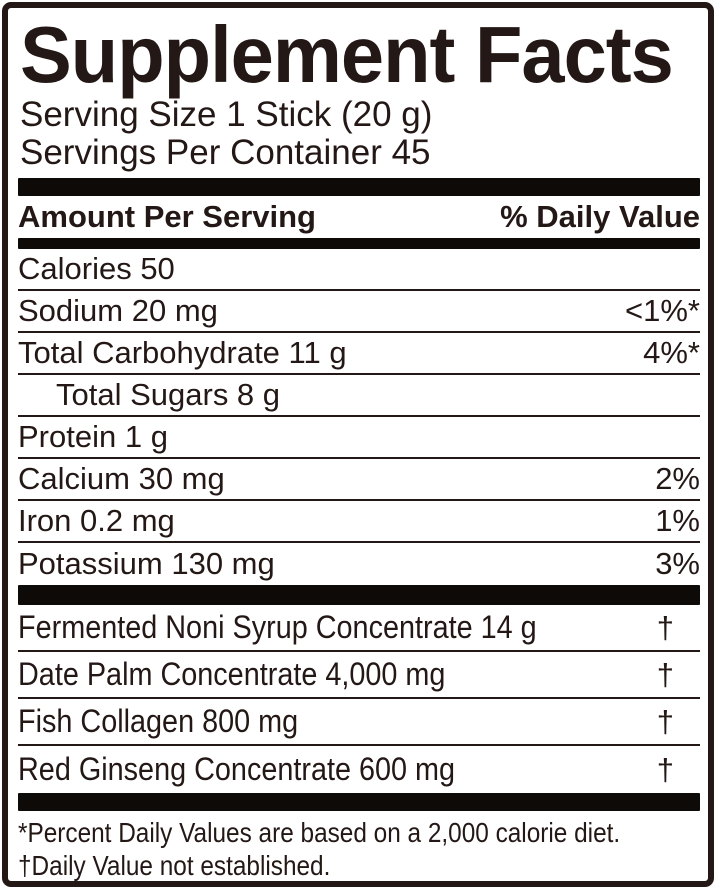 This screenshot has width=716, height=889. Describe the element at coordinates (277, 627) in the screenshot. I see `ingredient-name: Fermented Noni Syrup Concentrate 14 g` at that location.